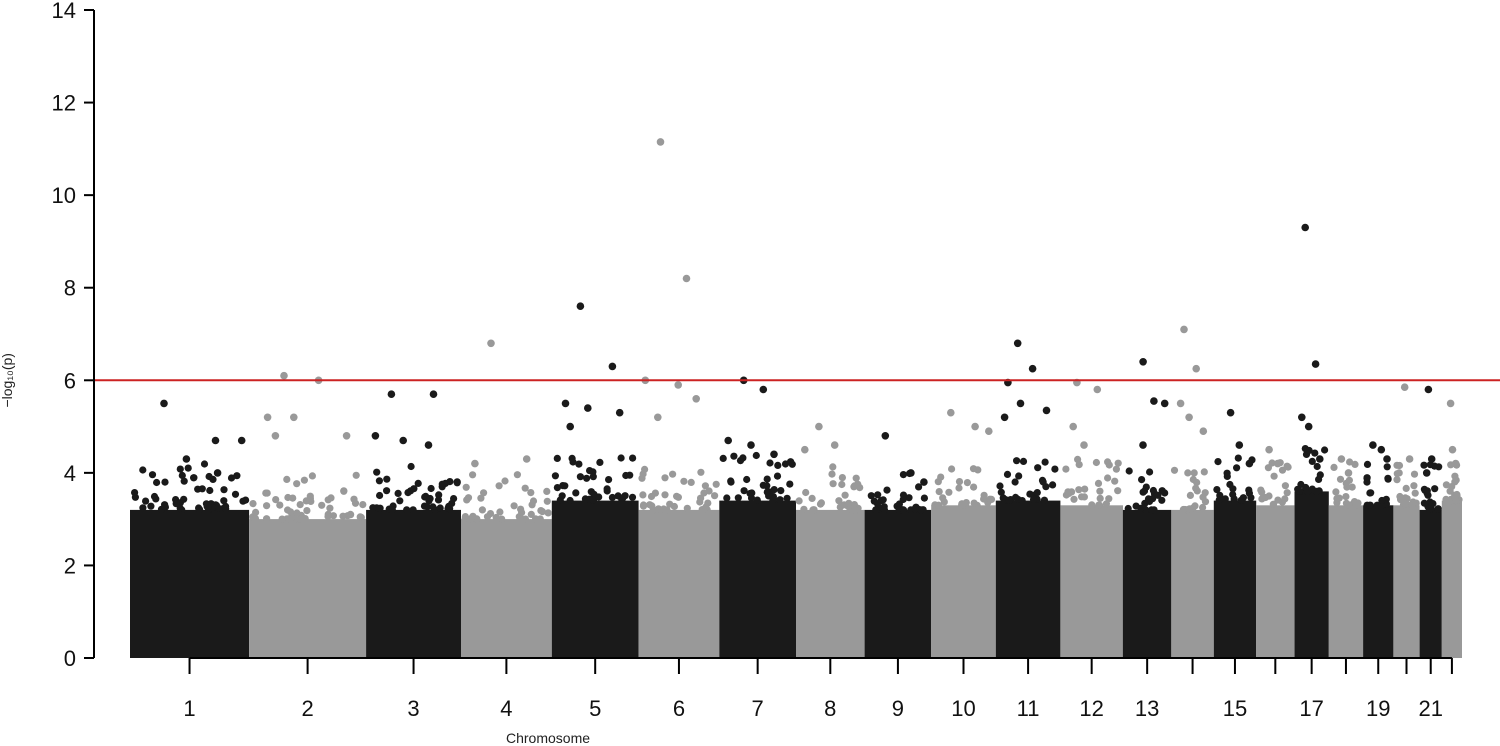 The height and width of the screenshot is (746, 1500). What do you see at coordinates (1406, 581) in the screenshot?
I see `chromosome-20-band` at bounding box center [1406, 581].